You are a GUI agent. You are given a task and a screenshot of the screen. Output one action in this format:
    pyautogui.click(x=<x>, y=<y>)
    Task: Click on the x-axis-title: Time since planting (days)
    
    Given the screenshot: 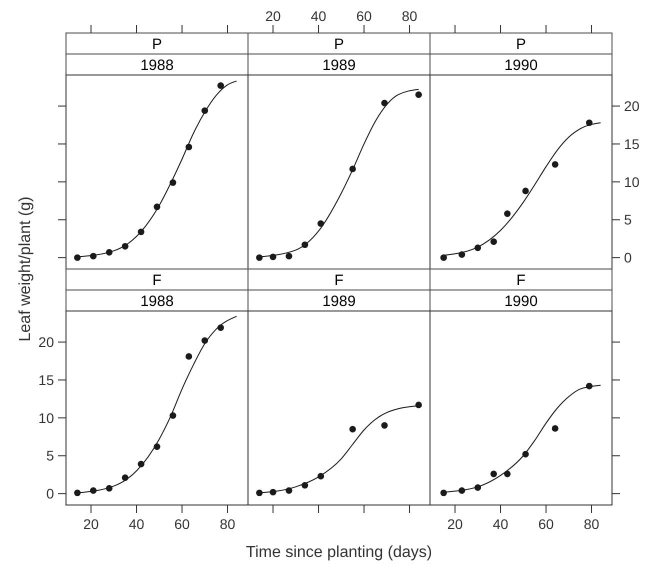 What is the action you would take?
    pyautogui.click(x=339, y=552)
    